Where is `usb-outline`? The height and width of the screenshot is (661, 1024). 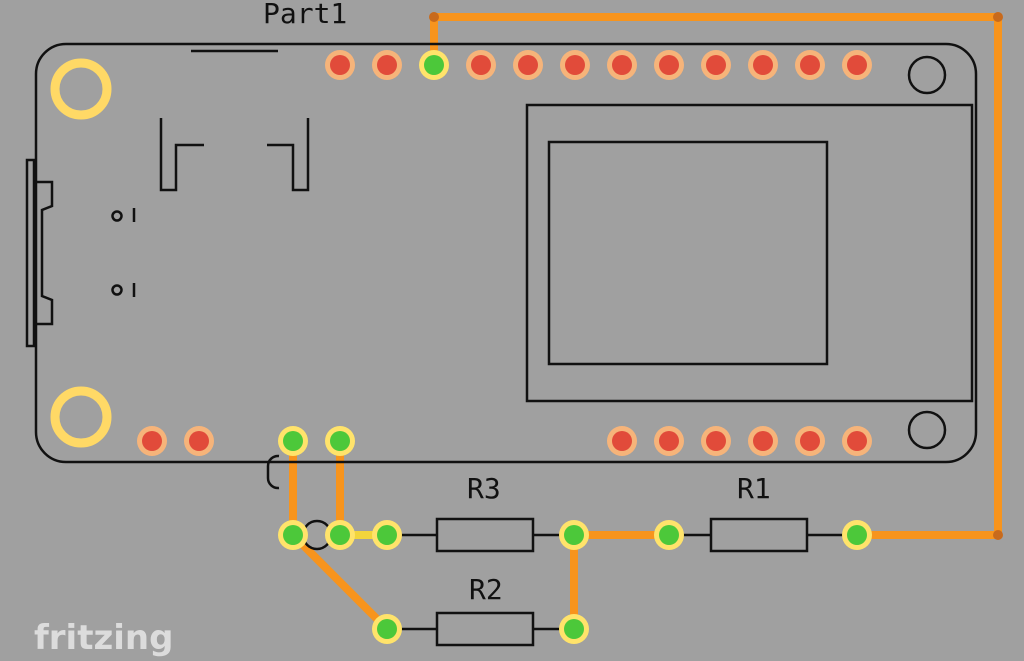 usb-outline is located at coordinates (44, 253).